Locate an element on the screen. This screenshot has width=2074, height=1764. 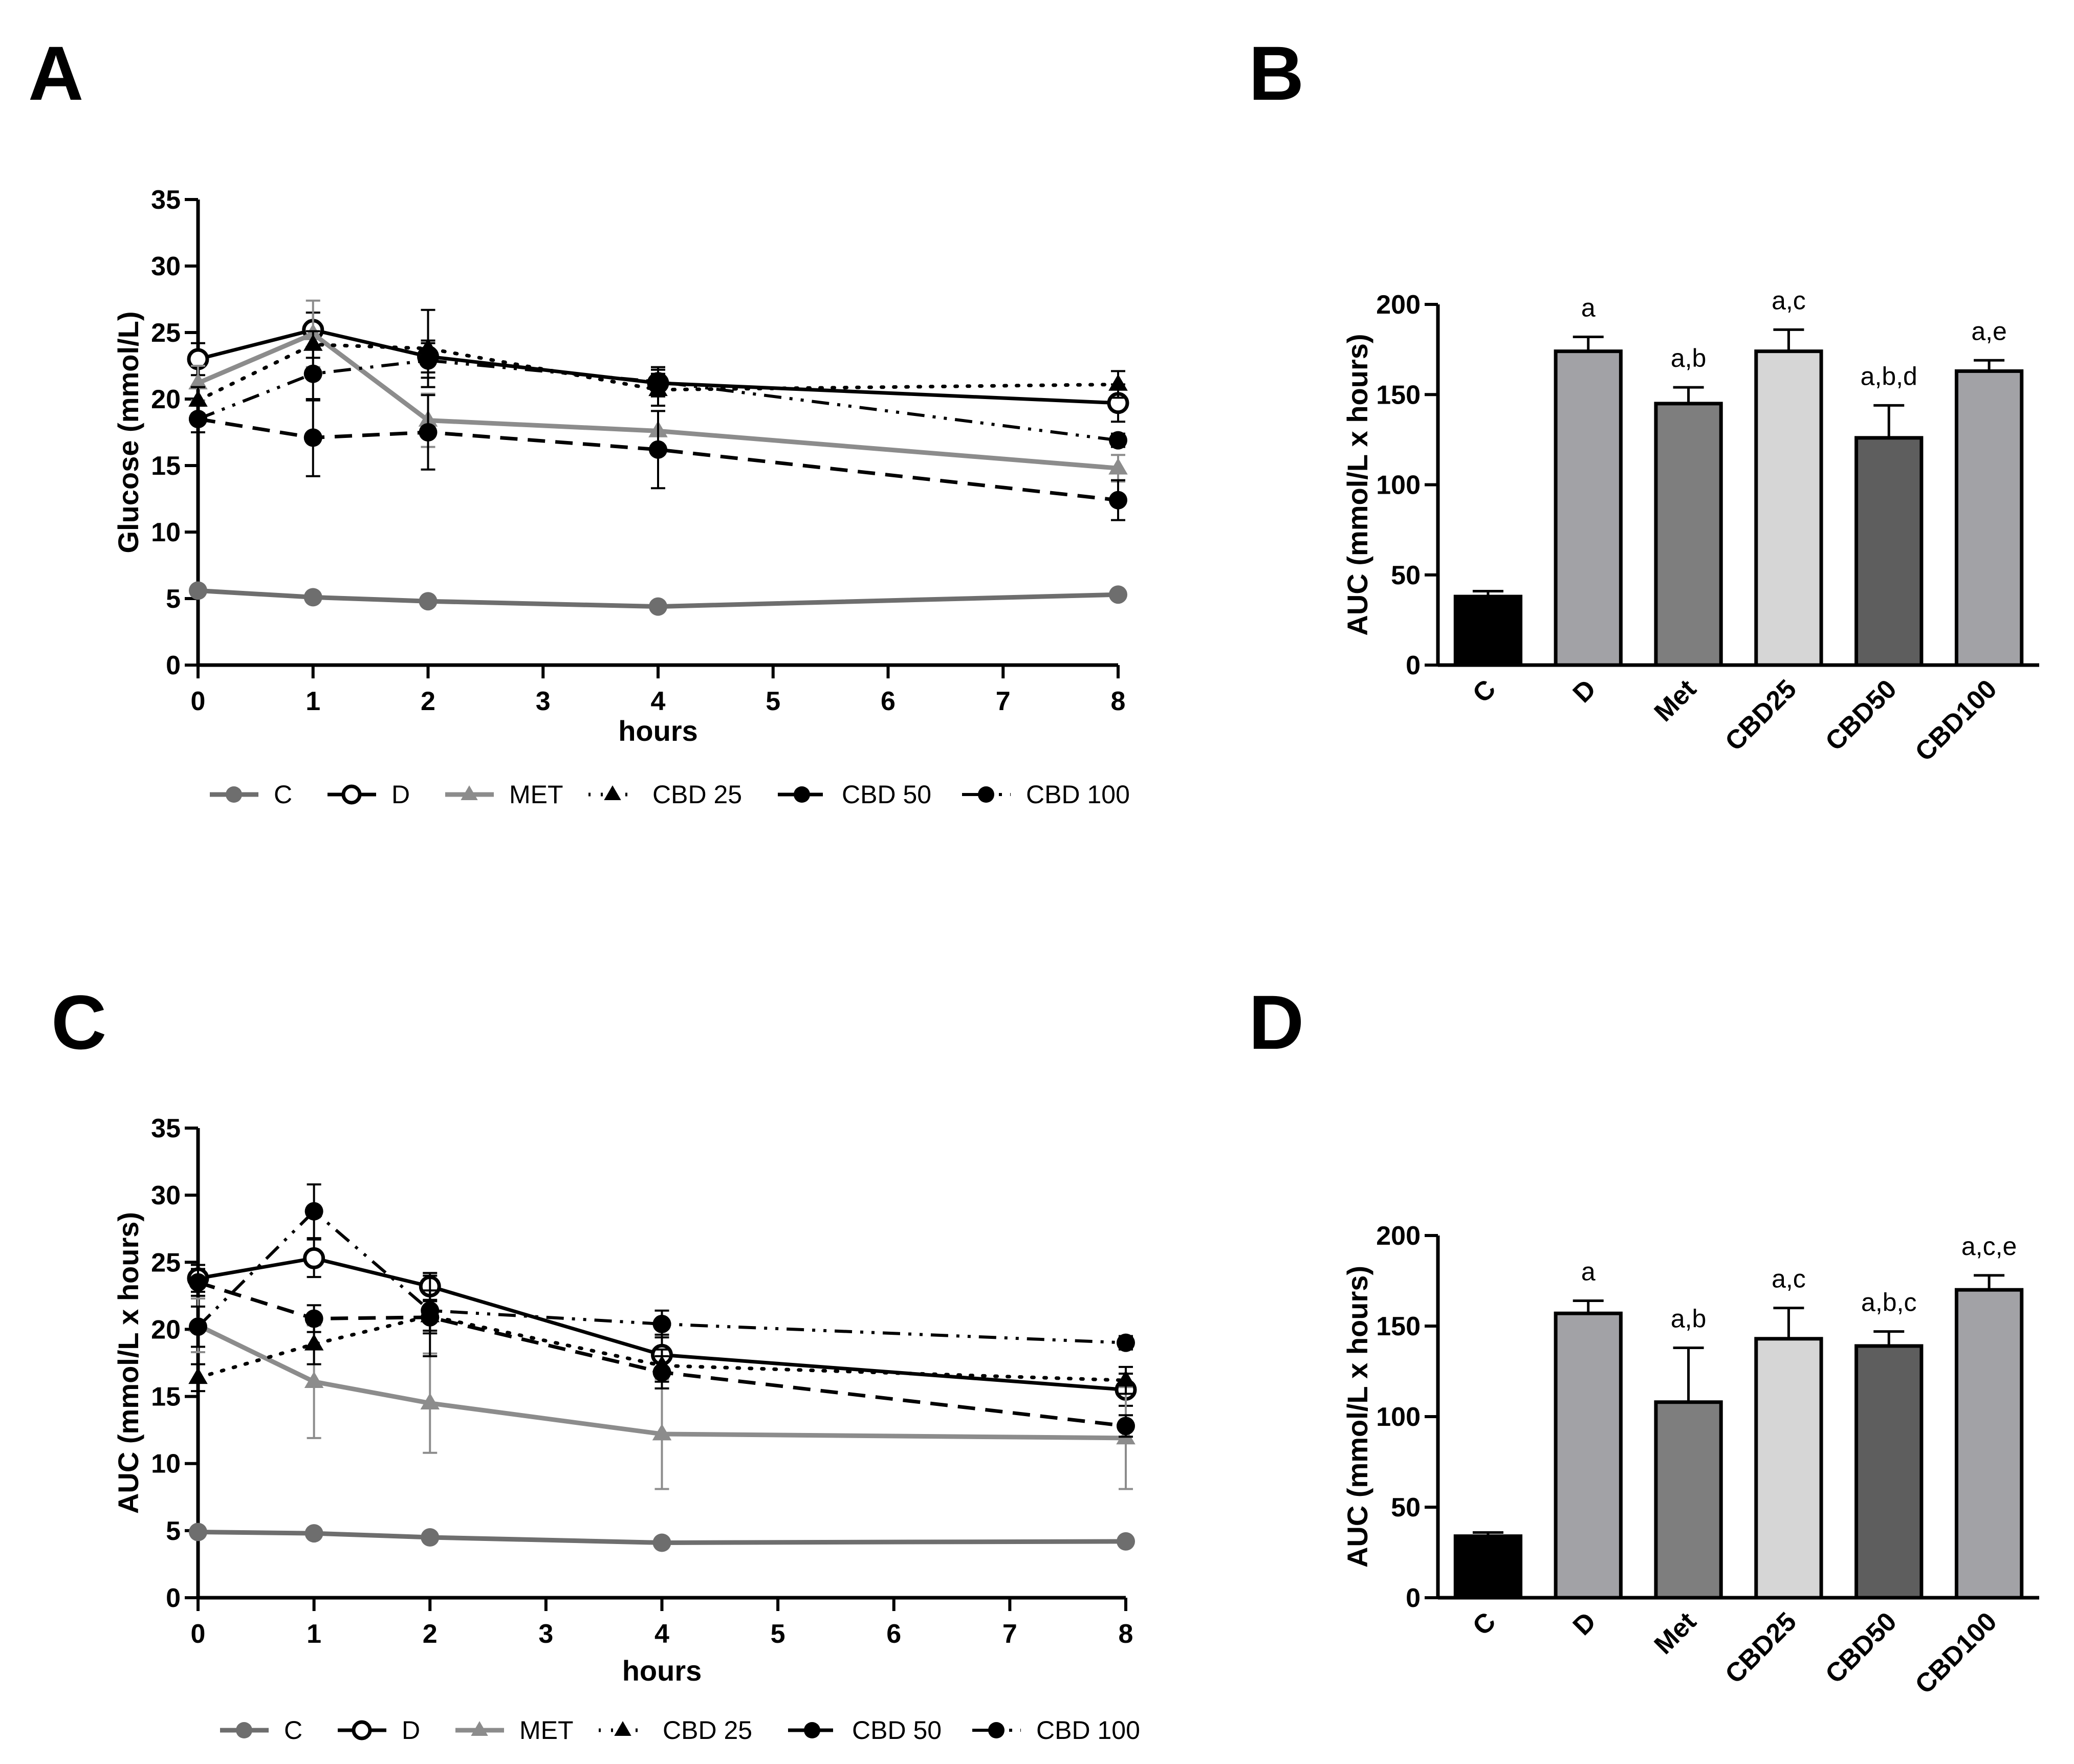
y-tick-label: 25 is located at coordinates (166, 333).